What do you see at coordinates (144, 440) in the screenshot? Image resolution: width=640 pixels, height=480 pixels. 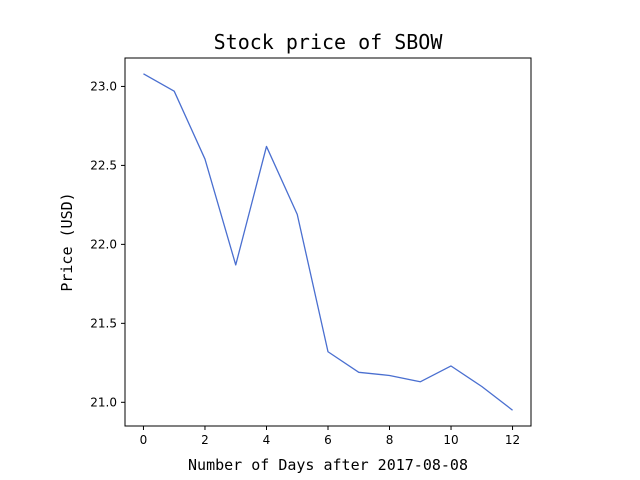 I see `x-tick-label: 0` at bounding box center [144, 440].